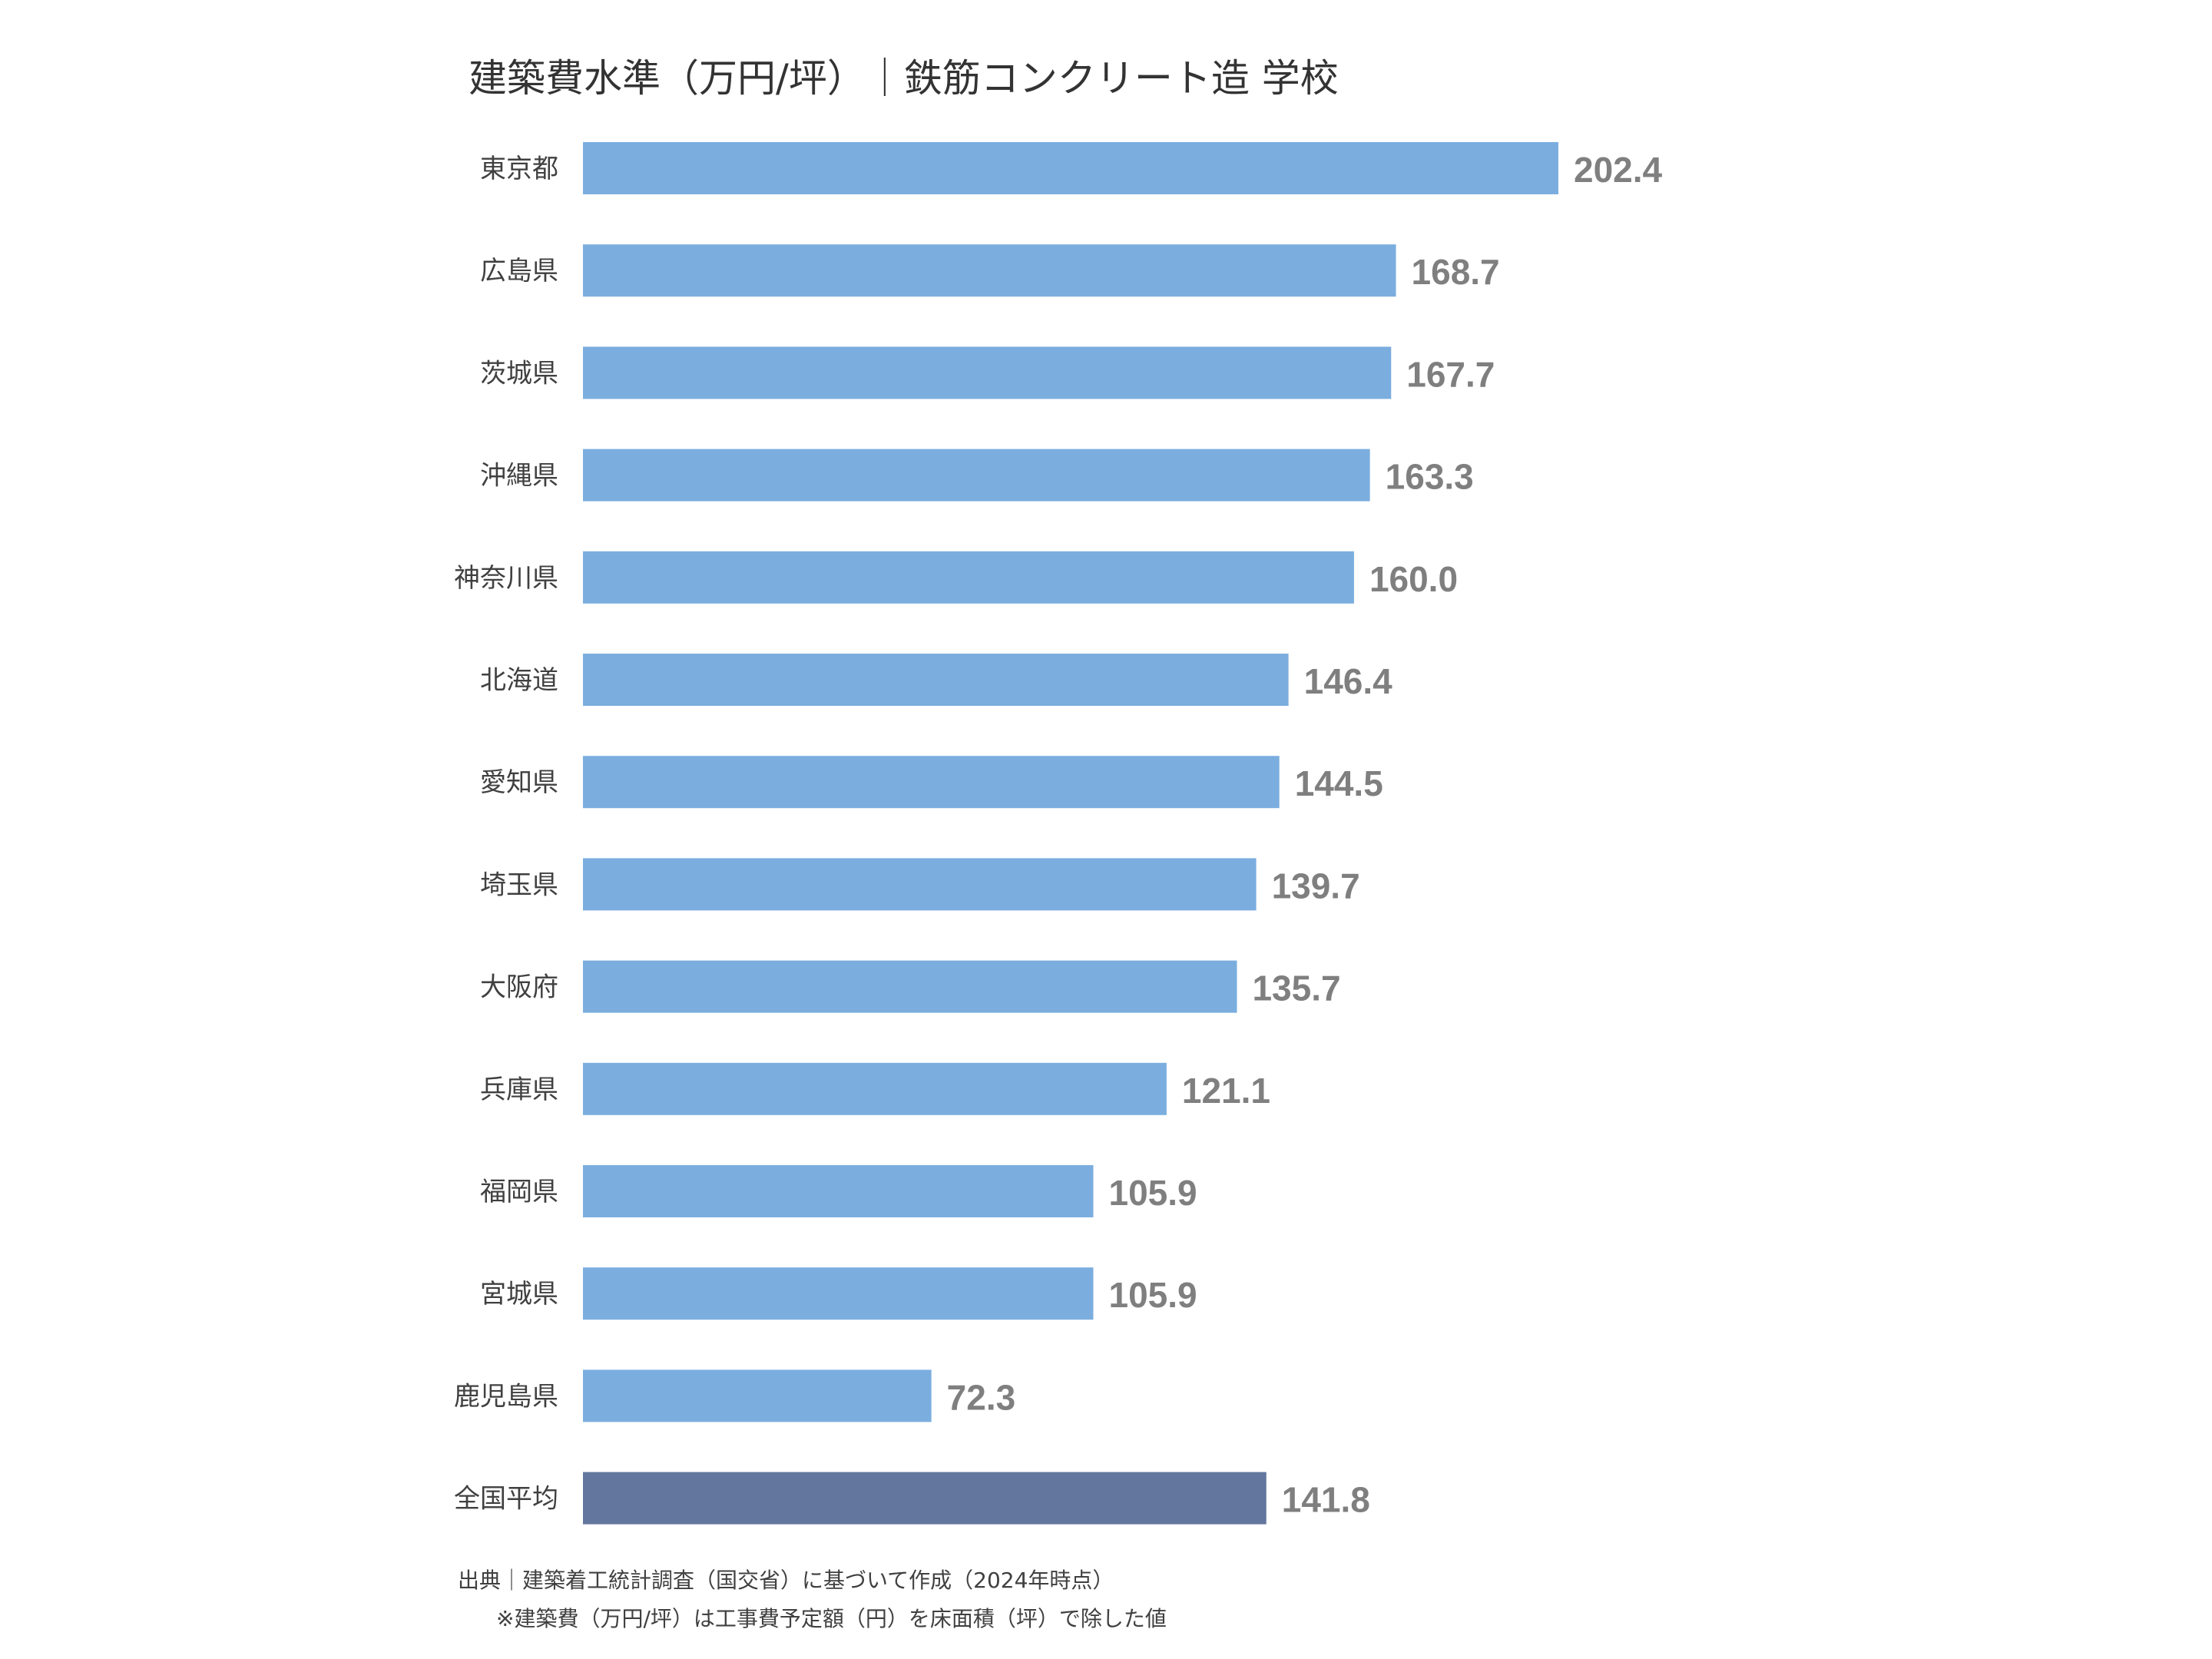 The width and height of the screenshot is (2212, 1659). I want to click on category-label: 東京都, so click(519, 169).